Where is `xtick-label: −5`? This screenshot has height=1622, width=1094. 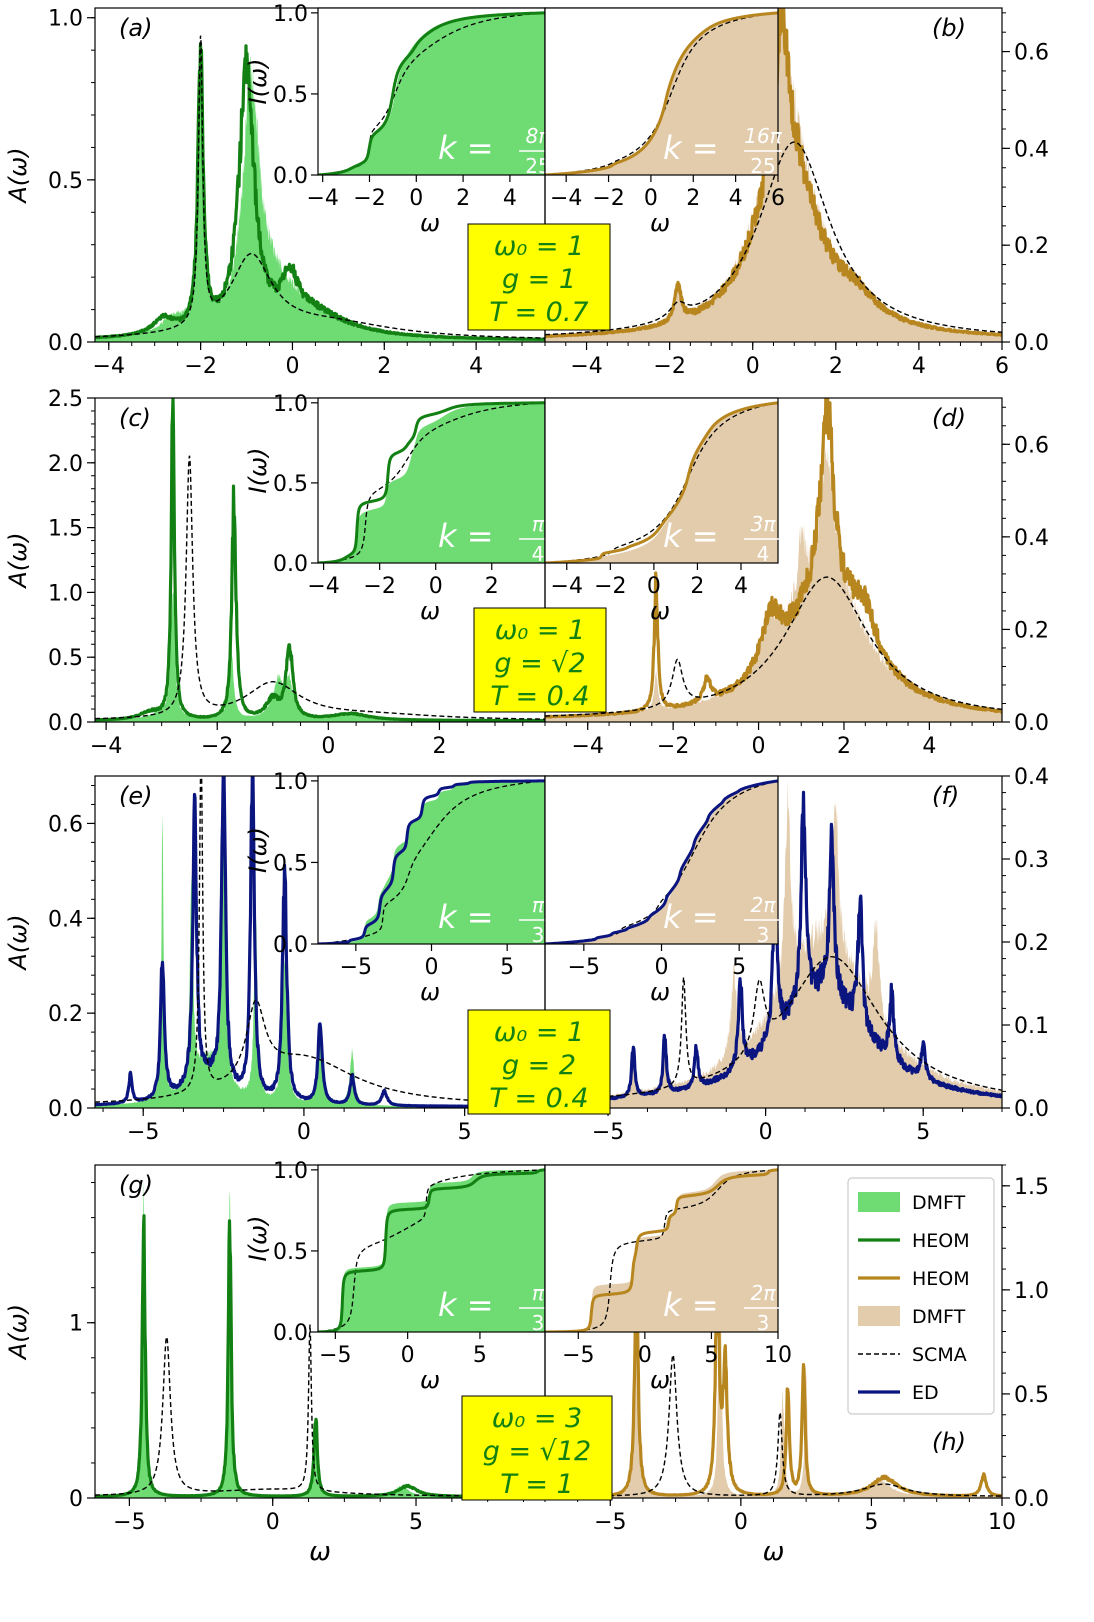 xtick-label: −5 is located at coordinates (610, 1522).